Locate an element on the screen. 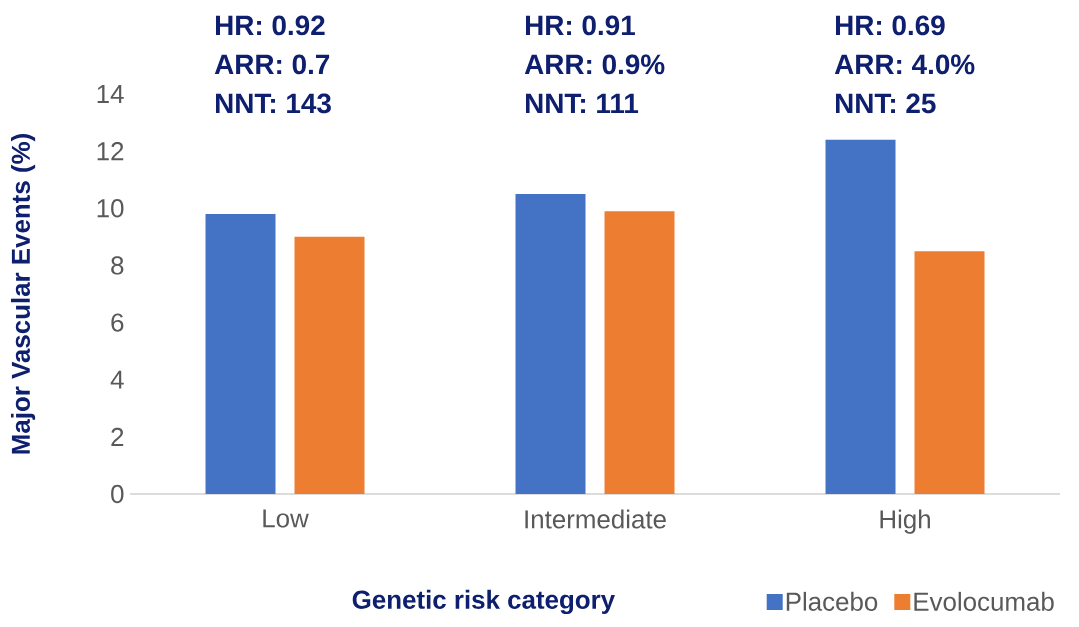 Image resolution: width=1079 pixels, height=627 pixels. text: ARR: 0.9% is located at coordinates (594, 64).